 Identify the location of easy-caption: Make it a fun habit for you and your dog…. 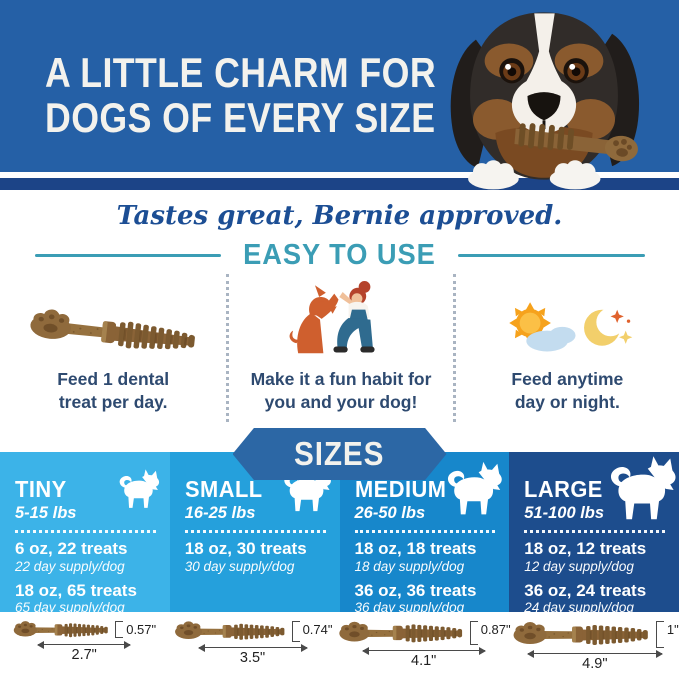
(341, 391).